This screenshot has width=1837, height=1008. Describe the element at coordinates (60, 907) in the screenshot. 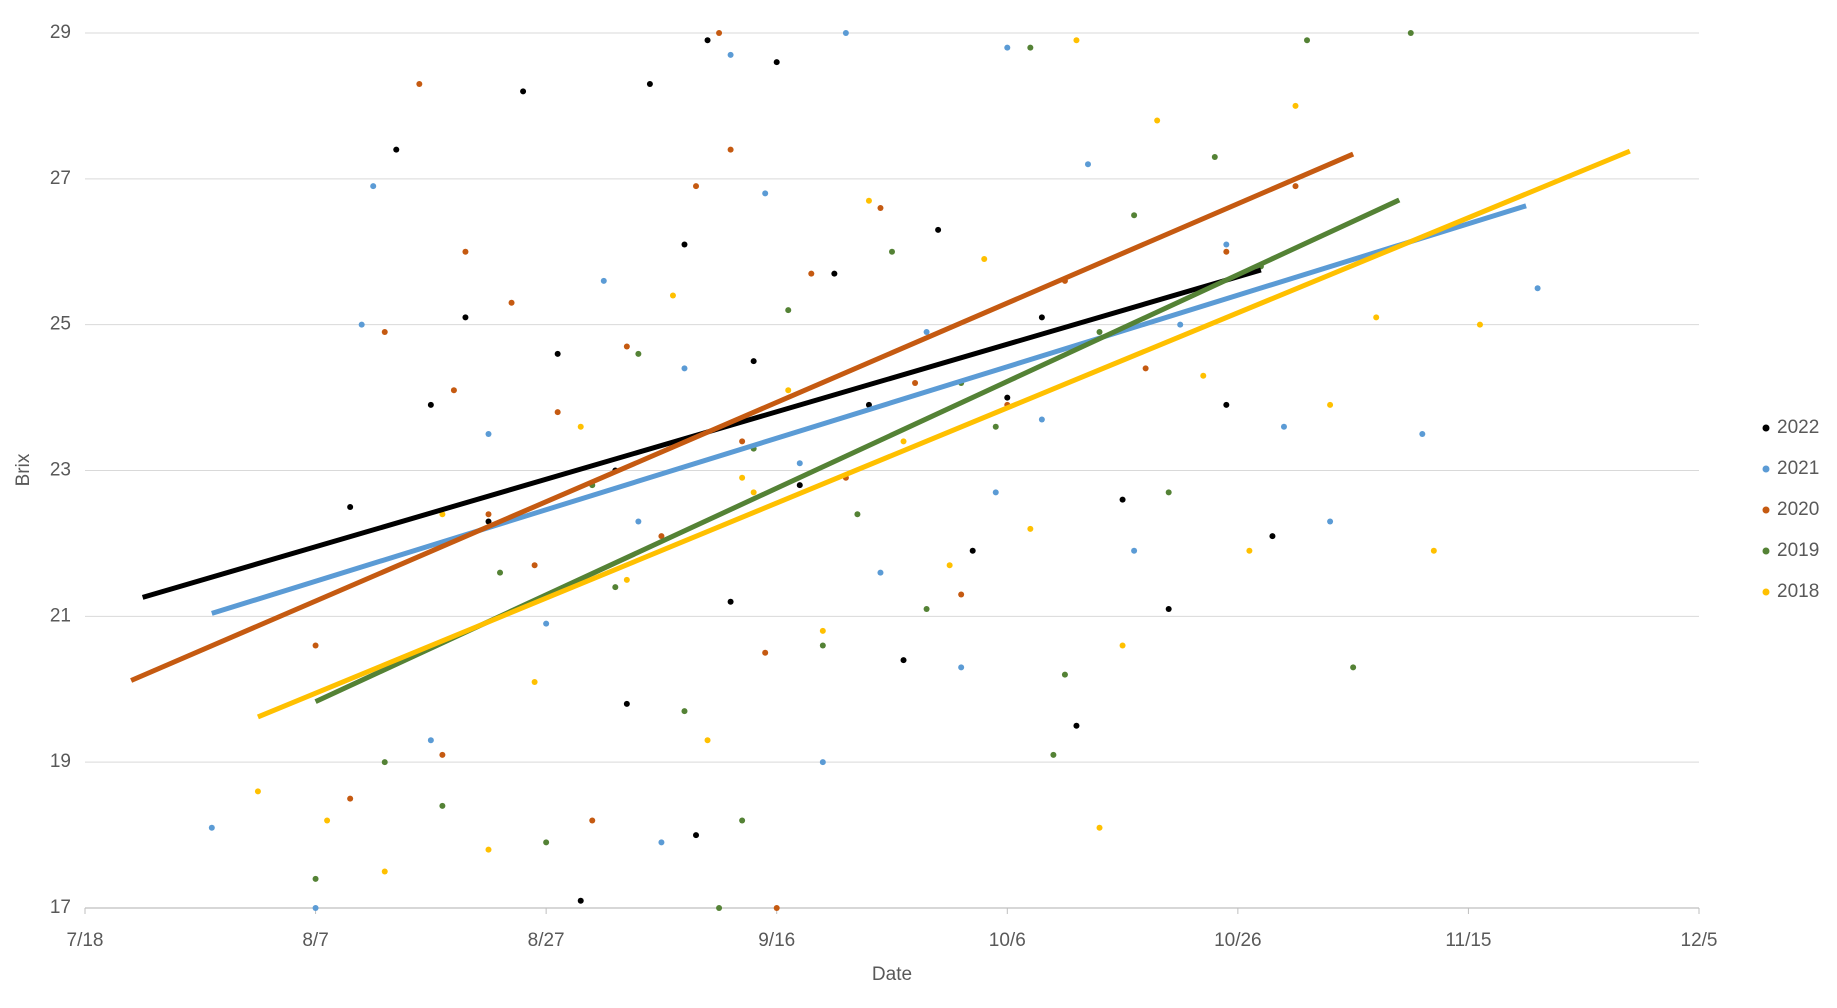

I see `y-tick-label: 17` at that location.